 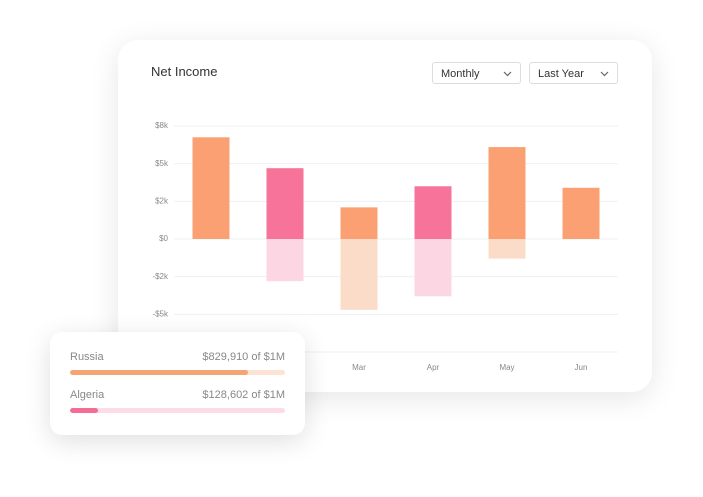 I want to click on dropdown-label: Monthly, so click(x=460, y=74).